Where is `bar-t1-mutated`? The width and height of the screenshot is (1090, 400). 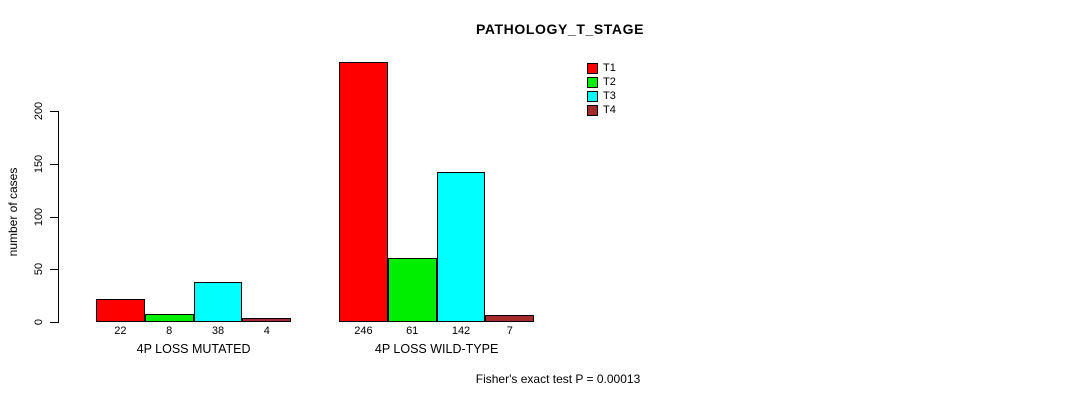 bar-t1-mutated is located at coordinates (120, 310).